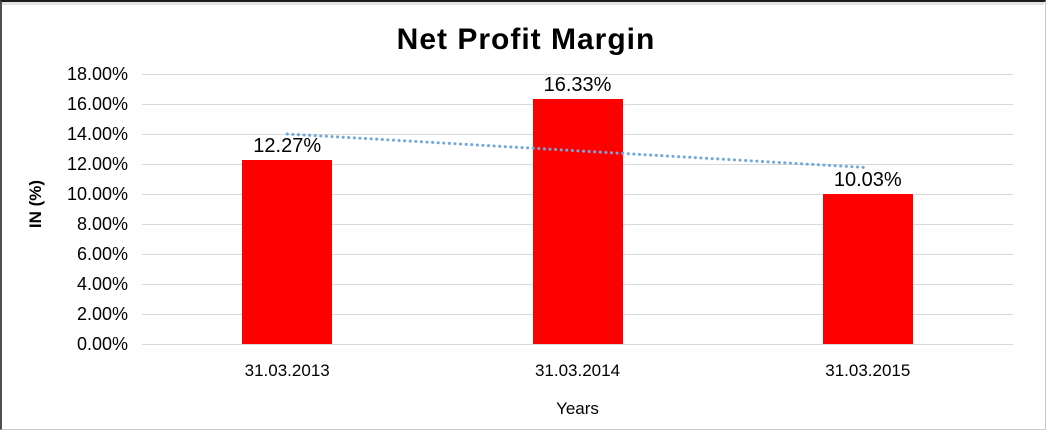 The width and height of the screenshot is (1052, 435). Describe the element at coordinates (102, 314) in the screenshot. I see `y-tick-label: 2.00%` at that location.